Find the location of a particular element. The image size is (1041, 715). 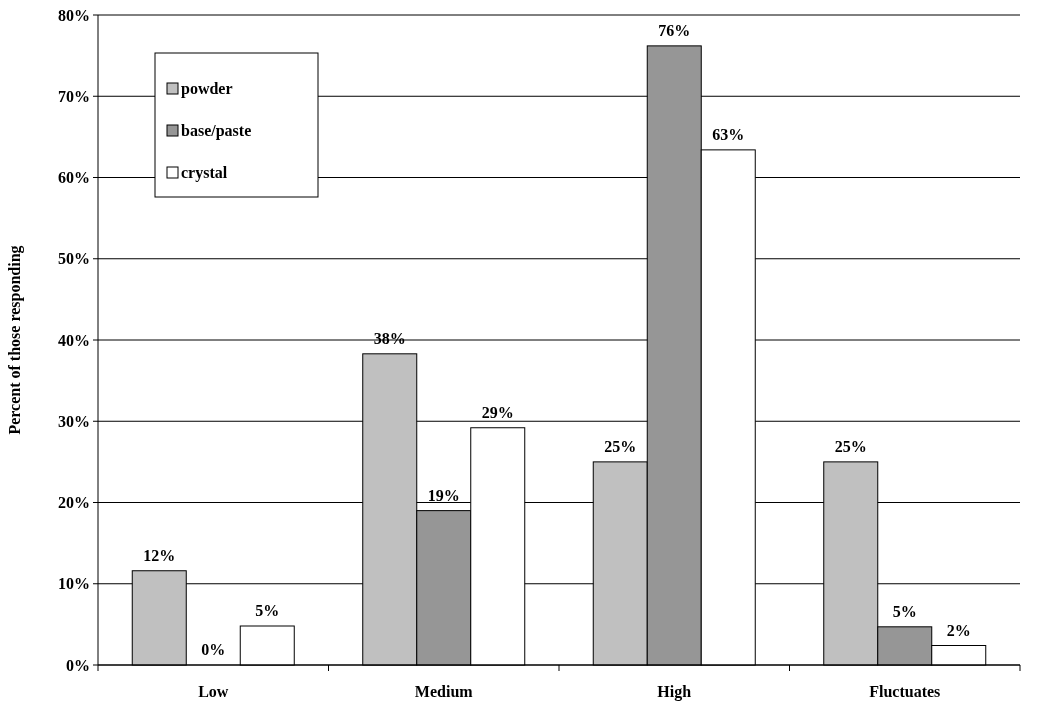

data-label: 2% is located at coordinates (958, 630).